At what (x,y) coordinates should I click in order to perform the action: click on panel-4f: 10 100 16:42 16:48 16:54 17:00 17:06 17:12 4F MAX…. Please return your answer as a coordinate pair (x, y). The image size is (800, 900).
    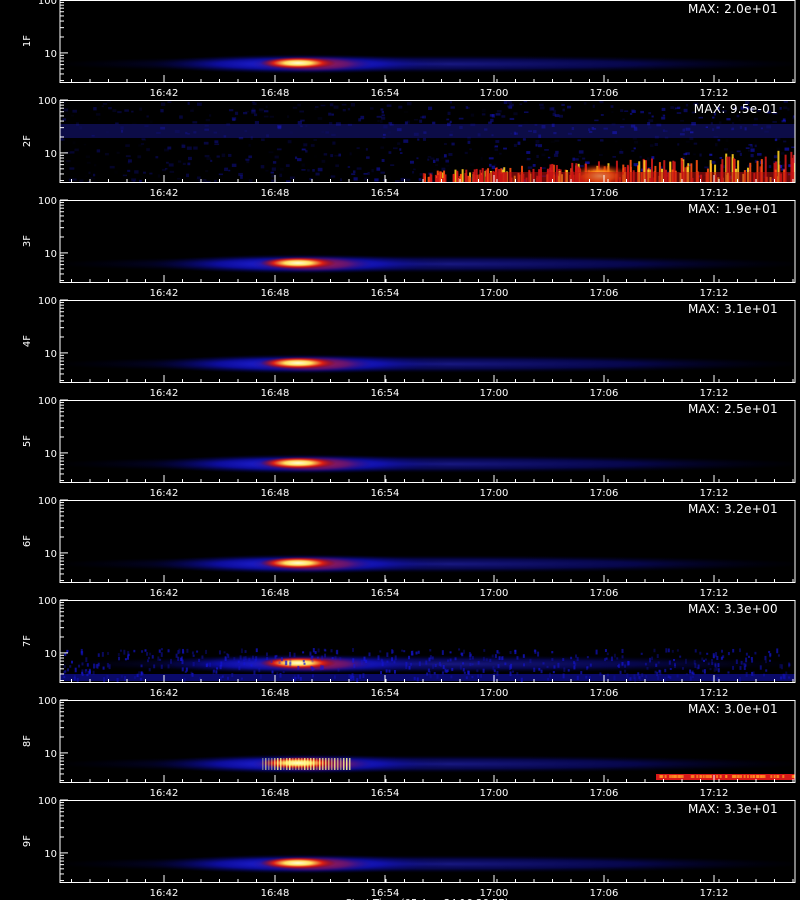
    Looking at the image, I should click on (409, 347).